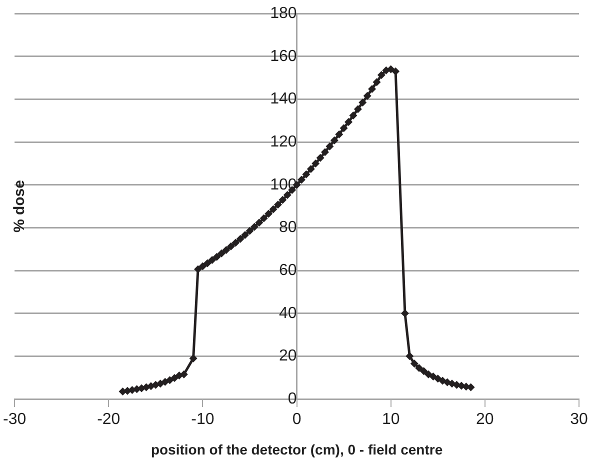 The image size is (601, 471). Describe the element at coordinates (287, 356) in the screenshot. I see `y-tick-label: 20` at that location.